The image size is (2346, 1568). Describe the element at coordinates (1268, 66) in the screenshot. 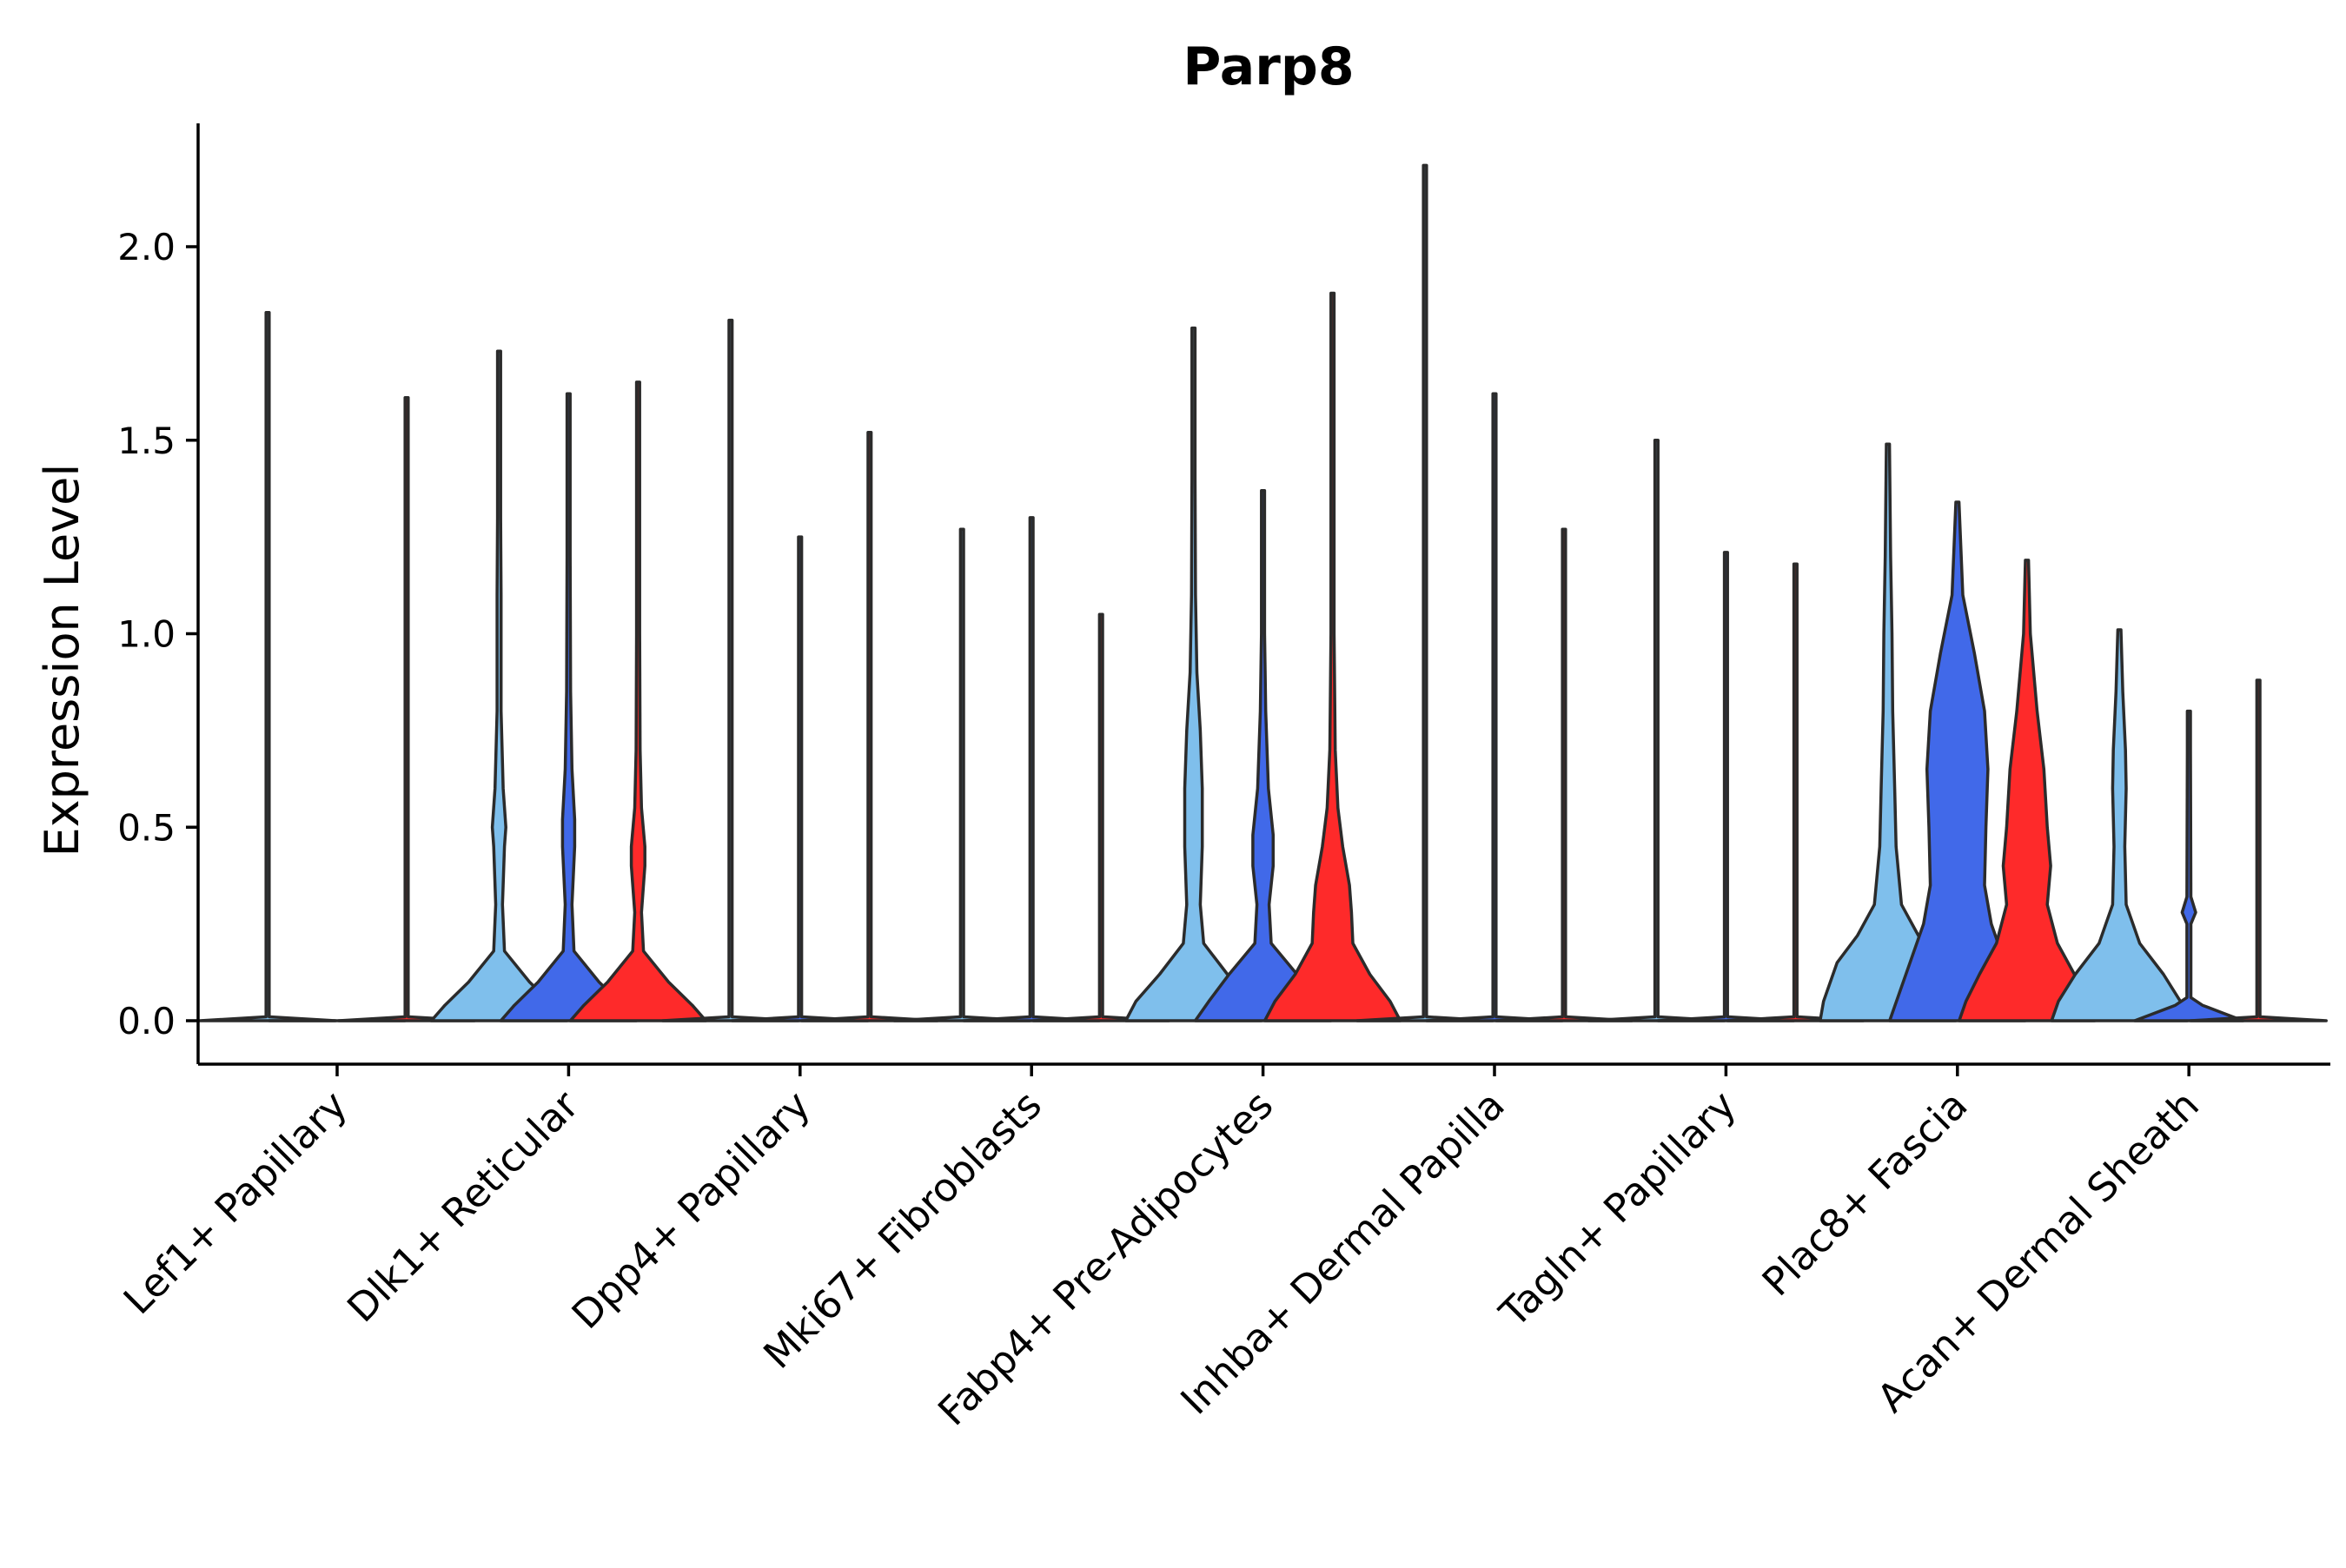

I see `chart-title: Parp8` at that location.